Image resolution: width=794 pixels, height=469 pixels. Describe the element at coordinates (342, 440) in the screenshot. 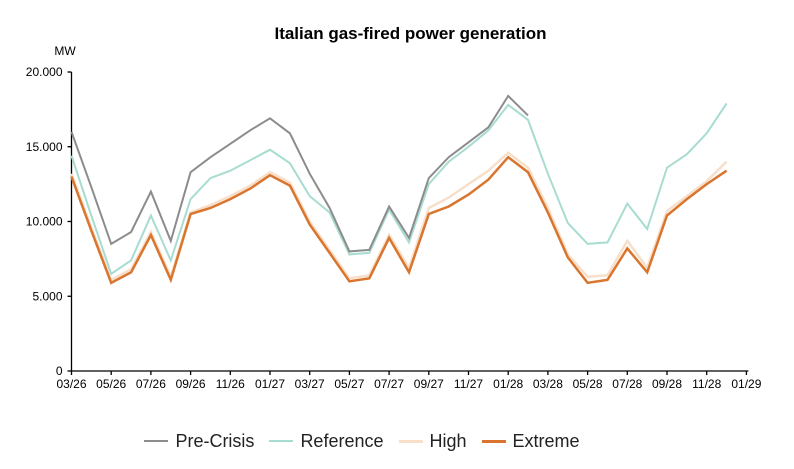

I see `legend-label: Reference` at that location.